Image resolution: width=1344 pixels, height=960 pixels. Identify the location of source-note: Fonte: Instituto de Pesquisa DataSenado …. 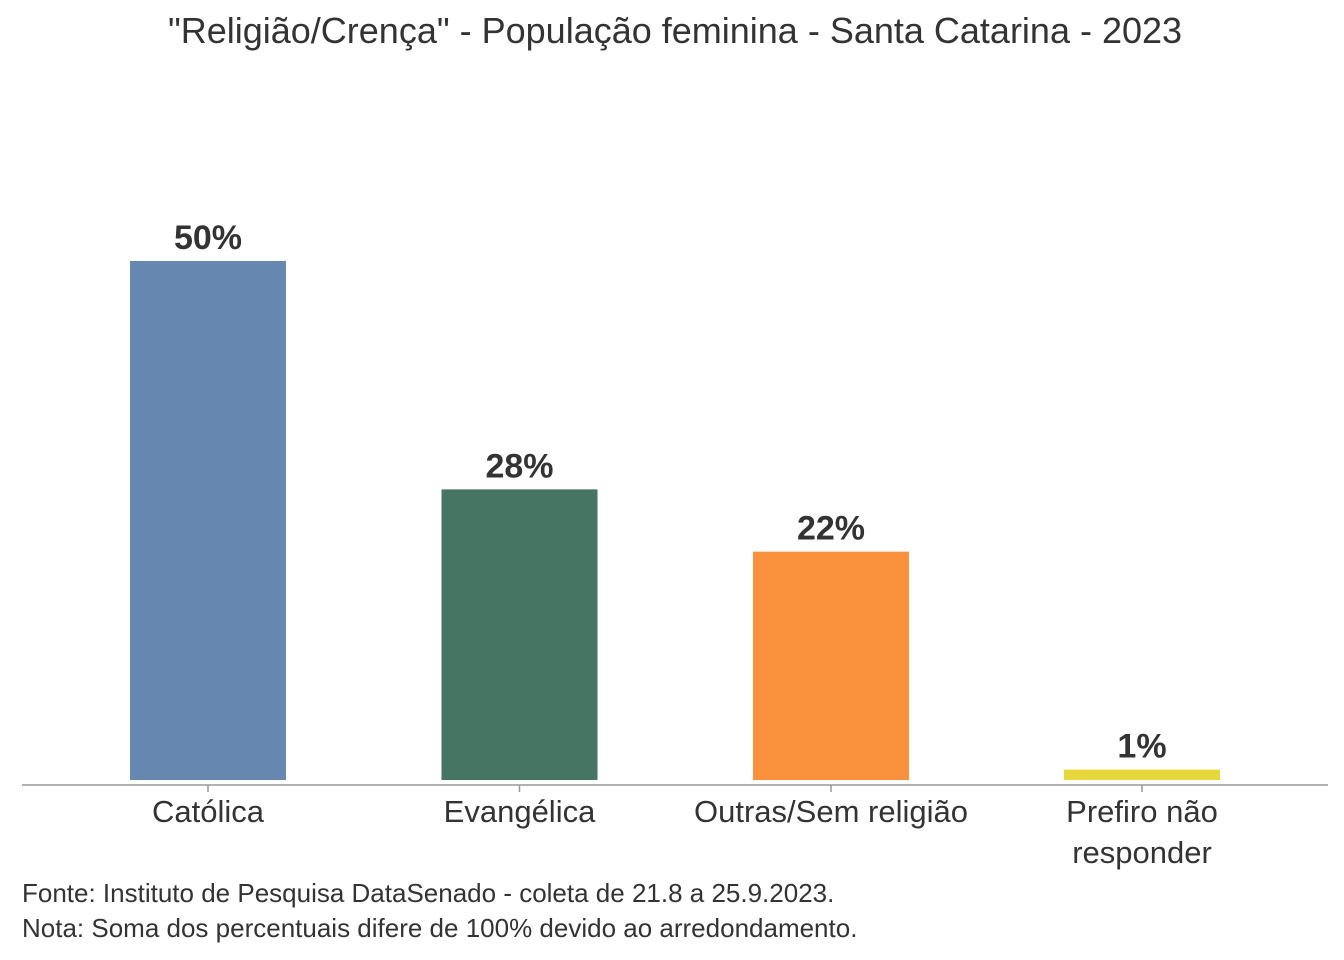
(428, 893).